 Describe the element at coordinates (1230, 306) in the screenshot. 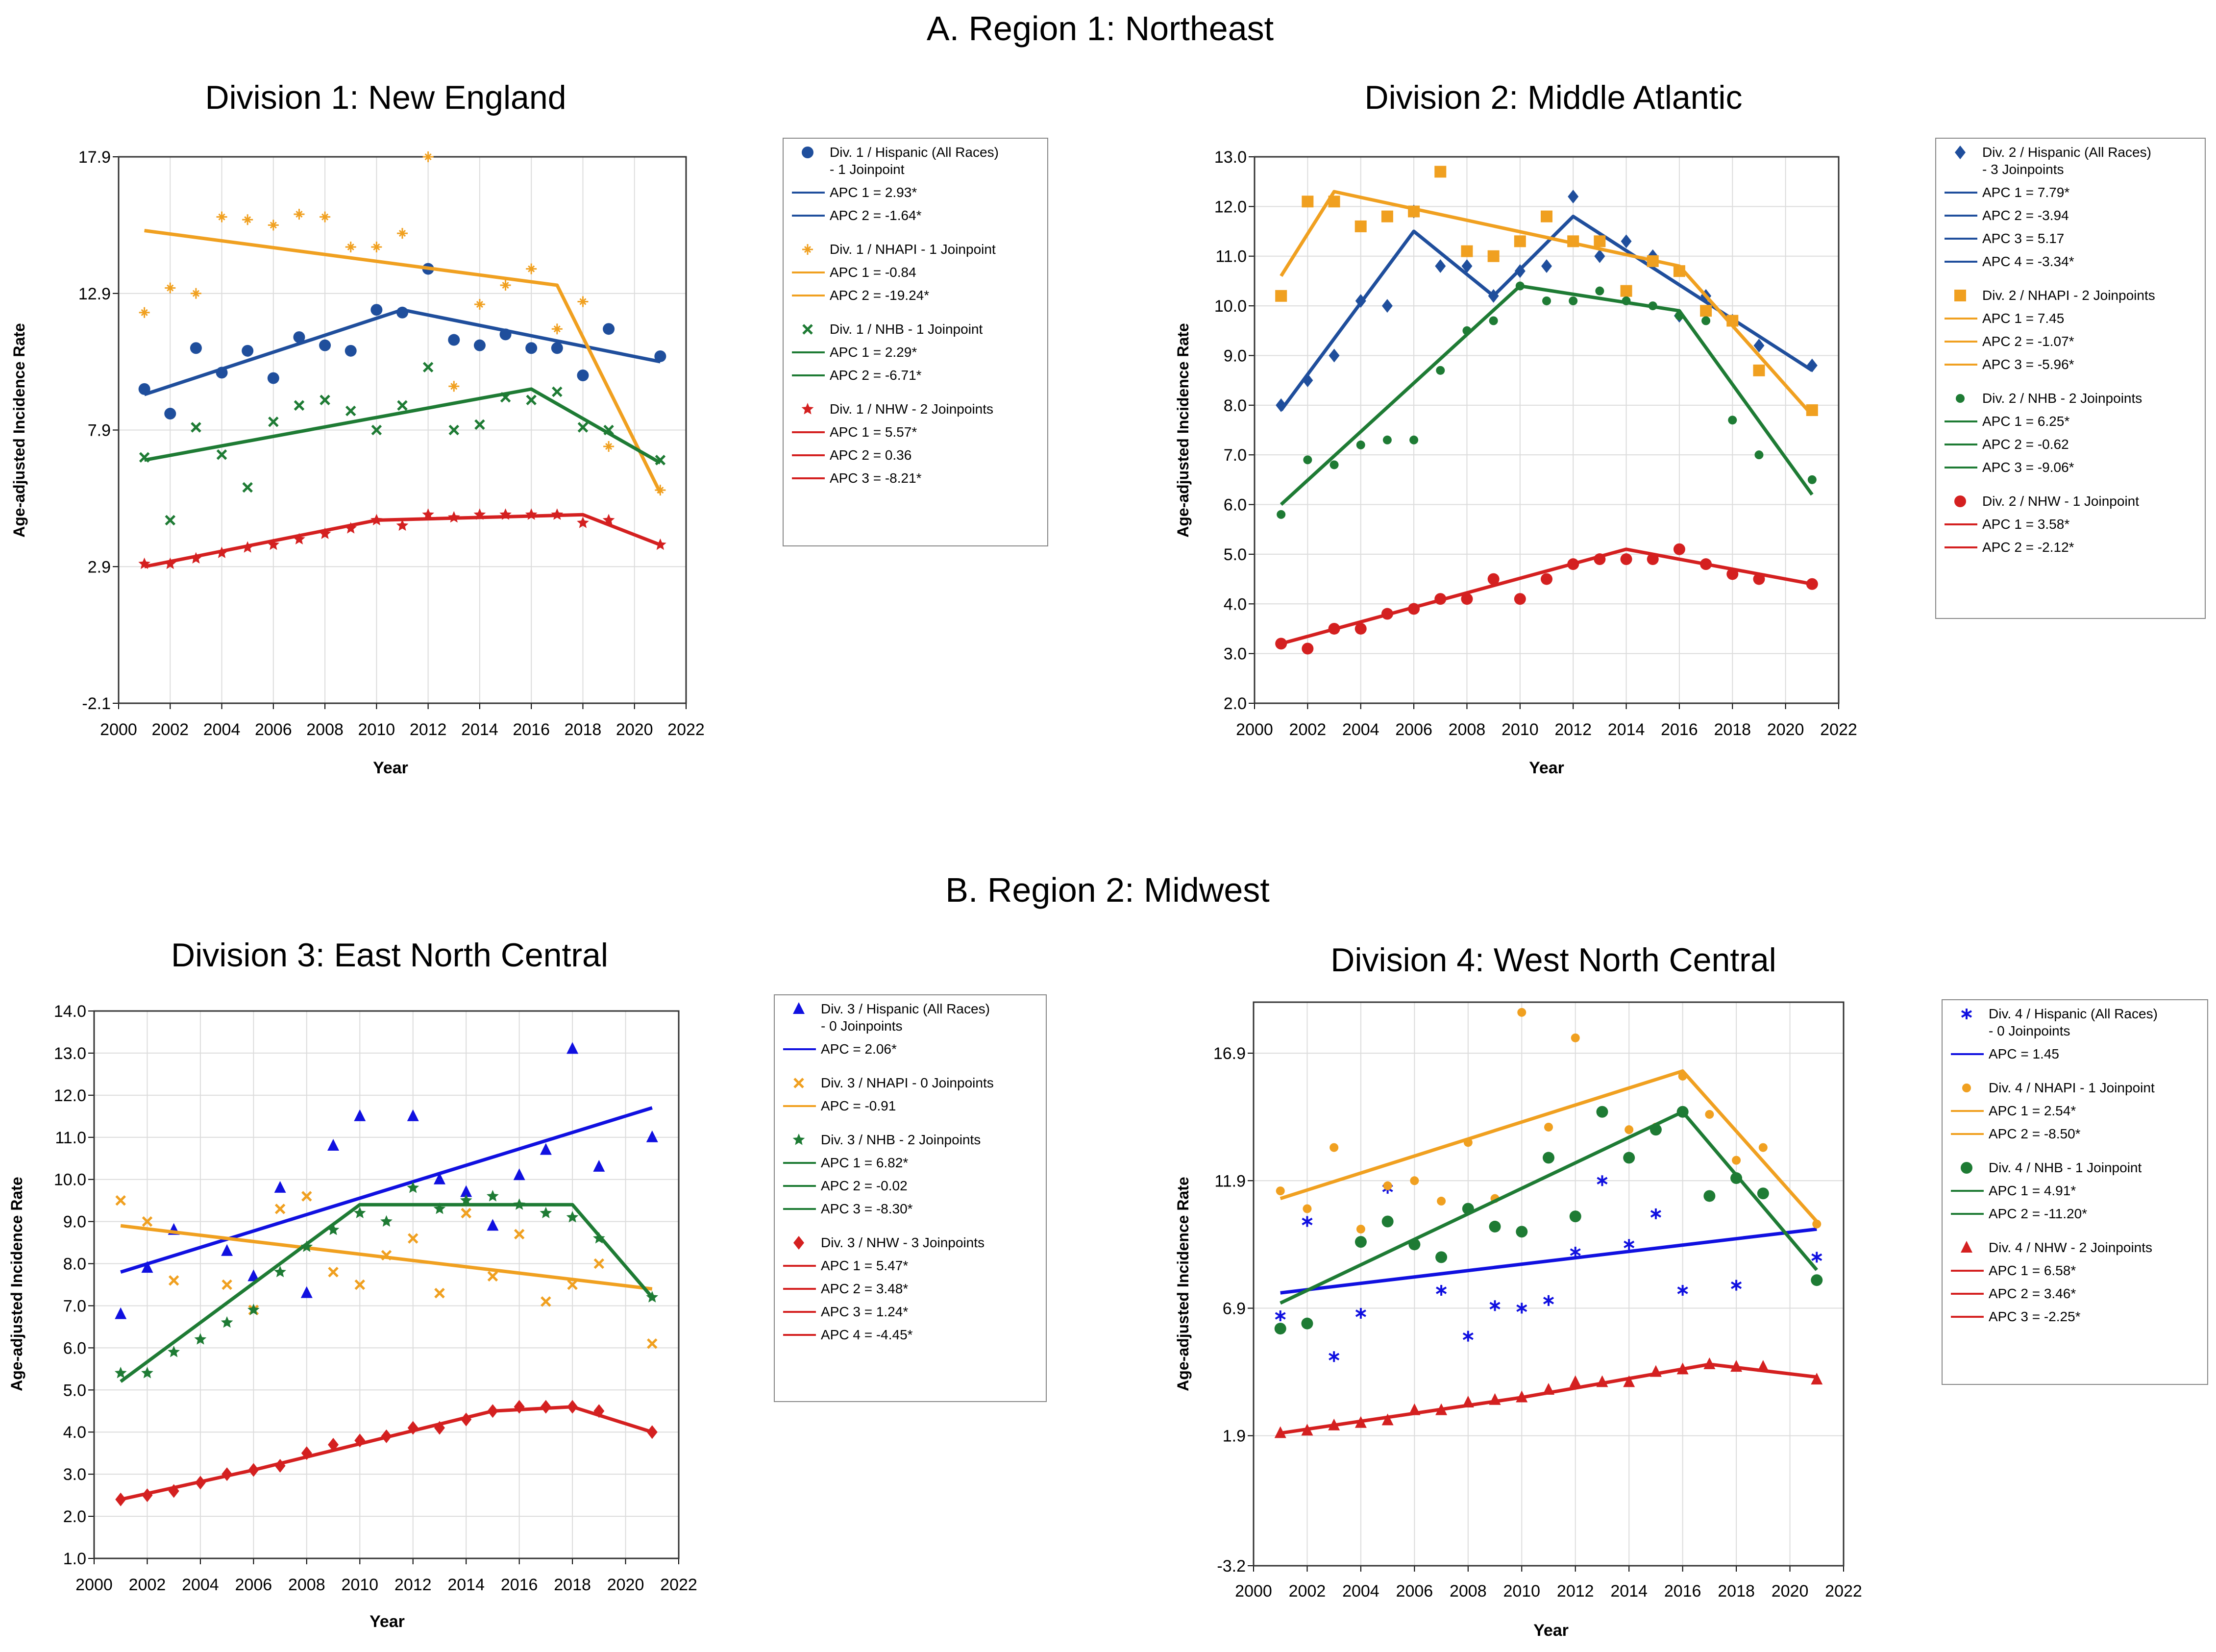

I see `y-tick-label: 10.0` at that location.